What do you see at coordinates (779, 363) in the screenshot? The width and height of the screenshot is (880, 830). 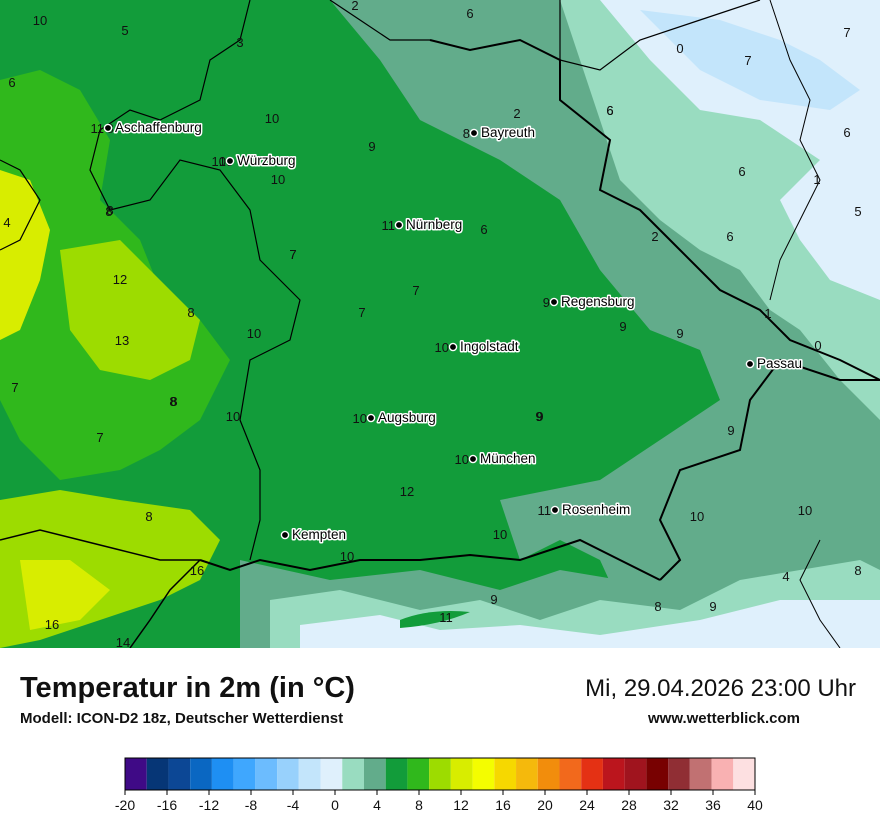 I see `city-name: Passau` at bounding box center [779, 363].